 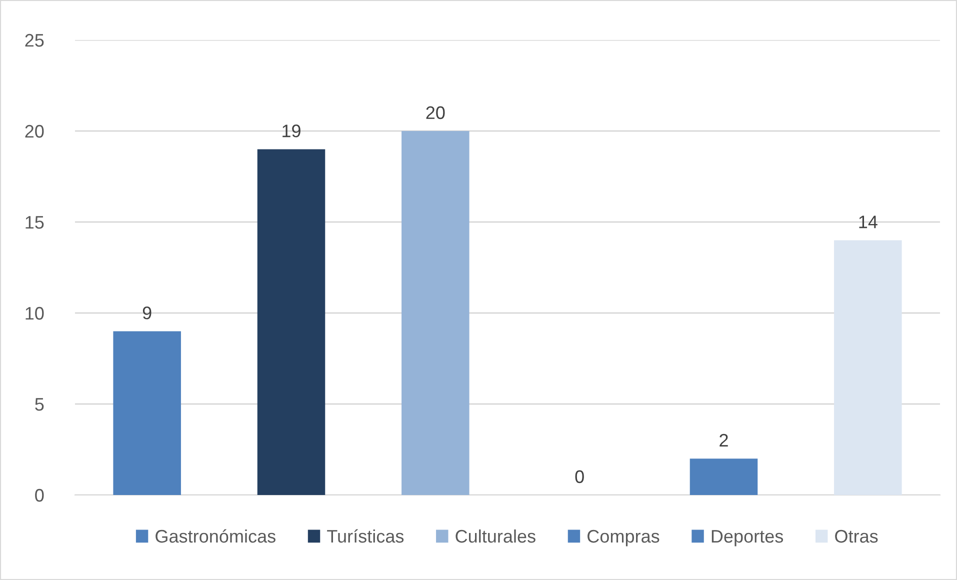 What do you see at coordinates (39, 404) in the screenshot?
I see `y-tick-label: 5` at bounding box center [39, 404].